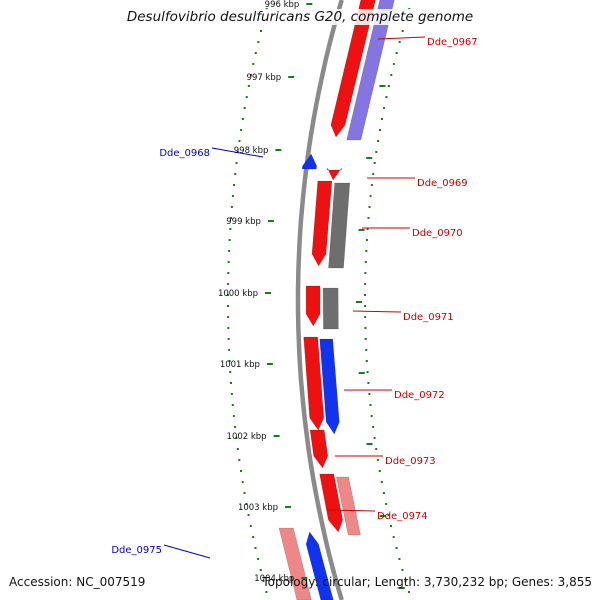  I want to click on tick-label: 1003 kbp, so click(258, 508).